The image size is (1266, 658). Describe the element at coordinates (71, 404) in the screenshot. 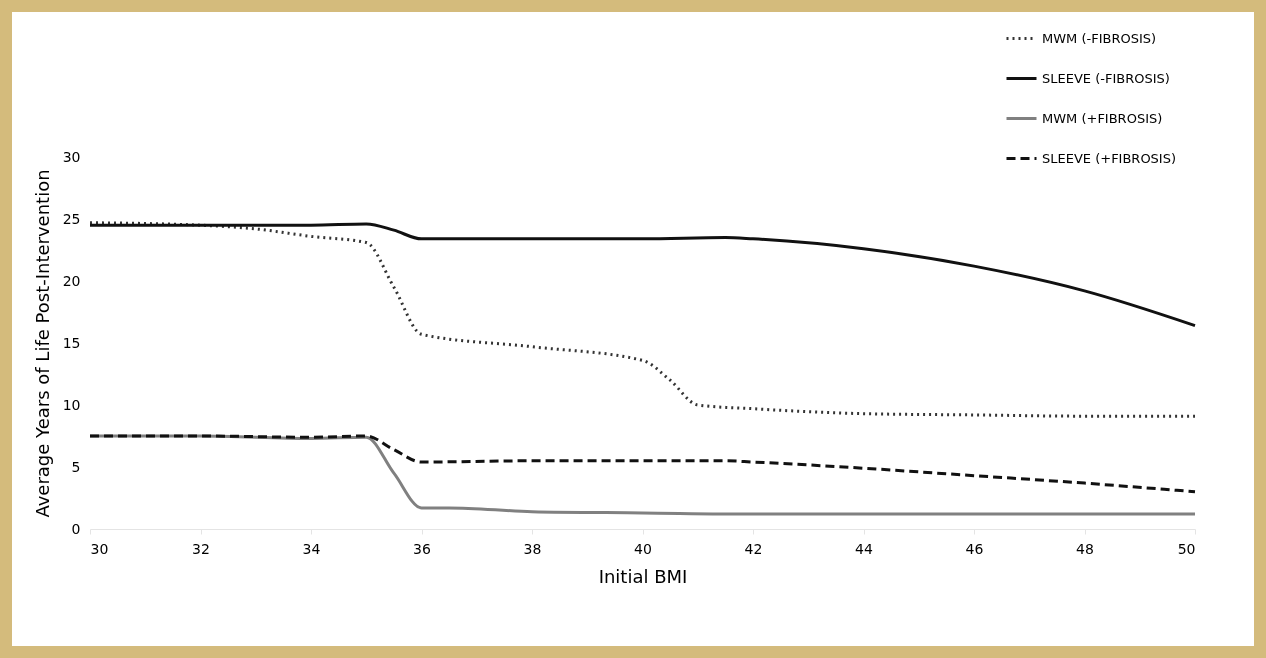

I see `y-tick-label: 10` at that location.